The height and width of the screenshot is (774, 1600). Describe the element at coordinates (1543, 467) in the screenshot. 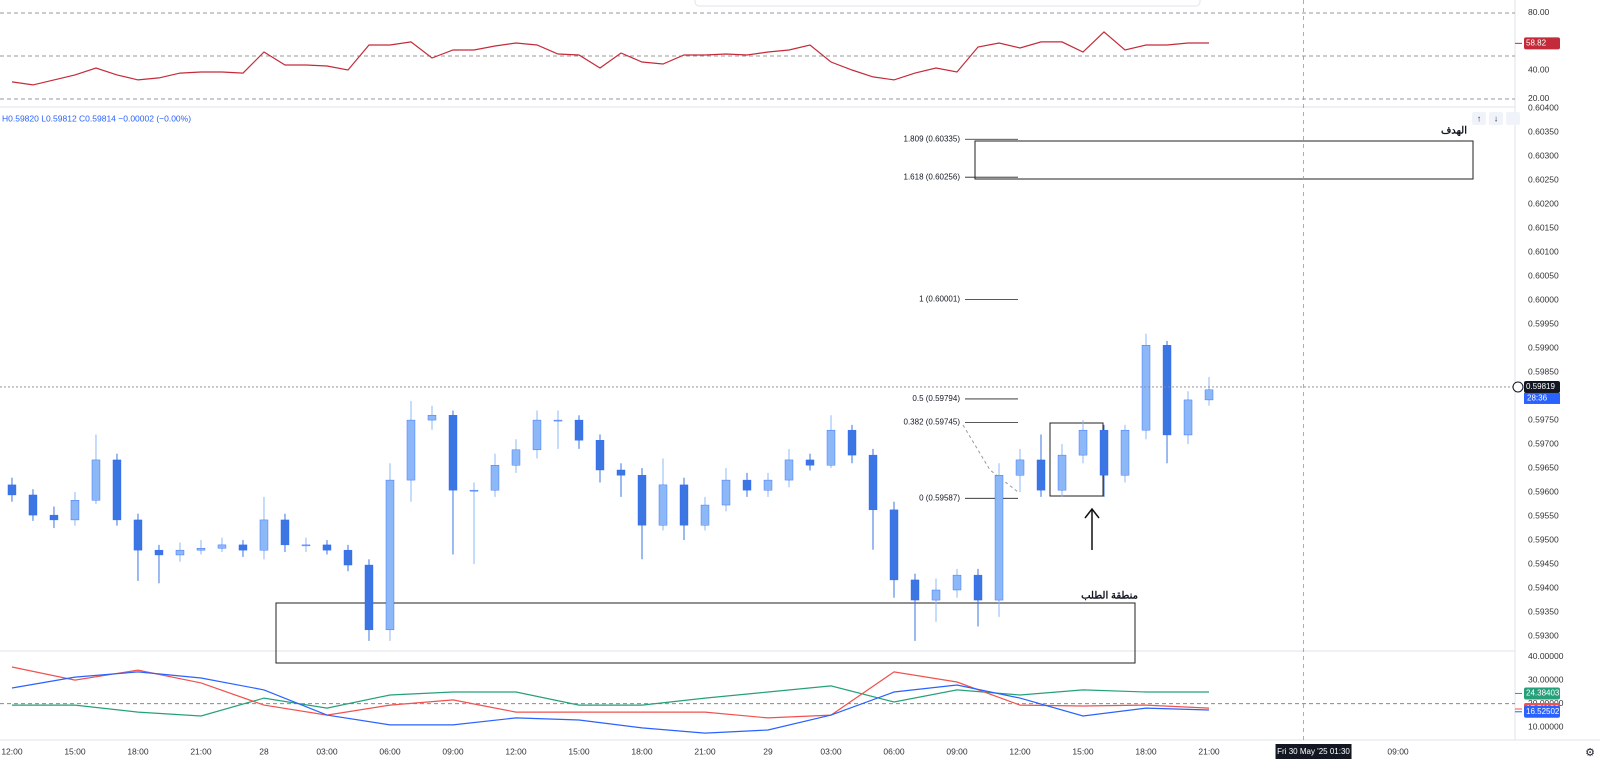

I see `y-tick-label: 0.59650` at that location.